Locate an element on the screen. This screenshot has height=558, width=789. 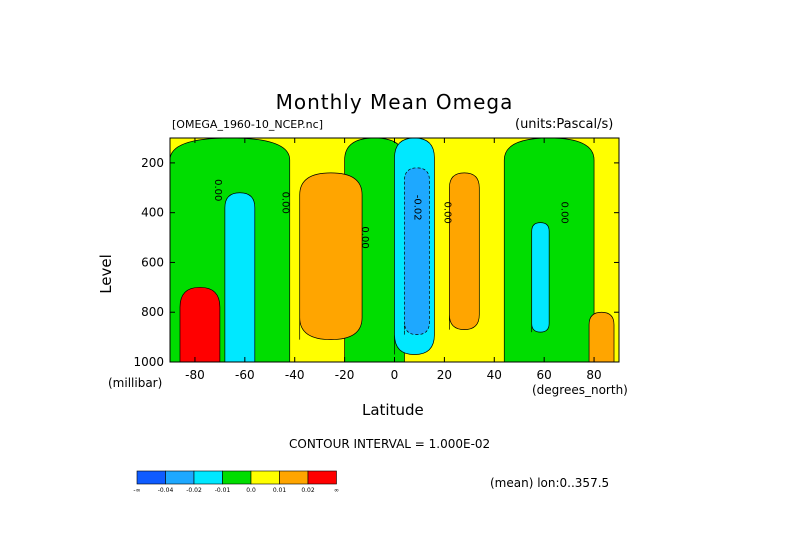
y-tick-label: 1000 is located at coordinates (148, 362).